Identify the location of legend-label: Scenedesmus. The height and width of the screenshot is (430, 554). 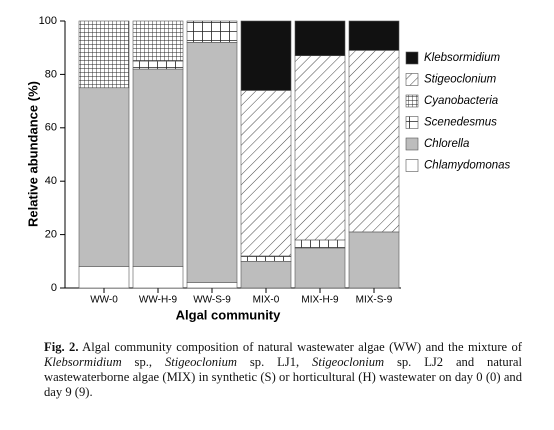
(460, 123).